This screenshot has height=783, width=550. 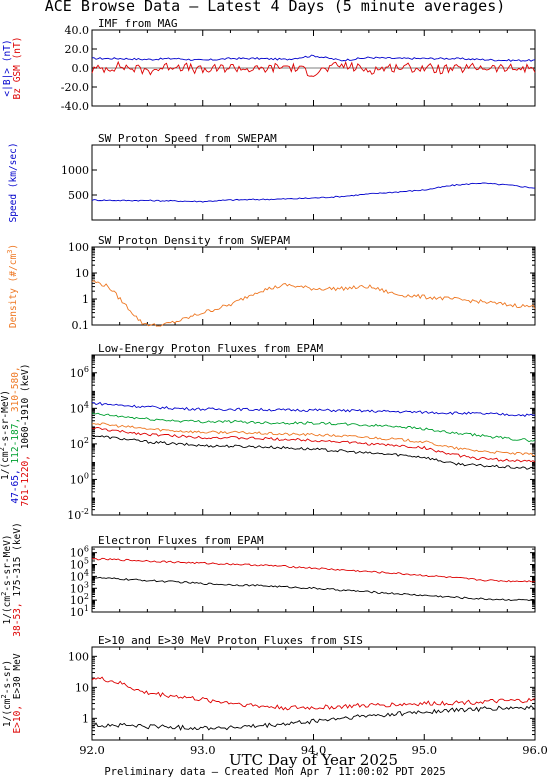 I want to click on series-density-line, so click(x=313, y=303).